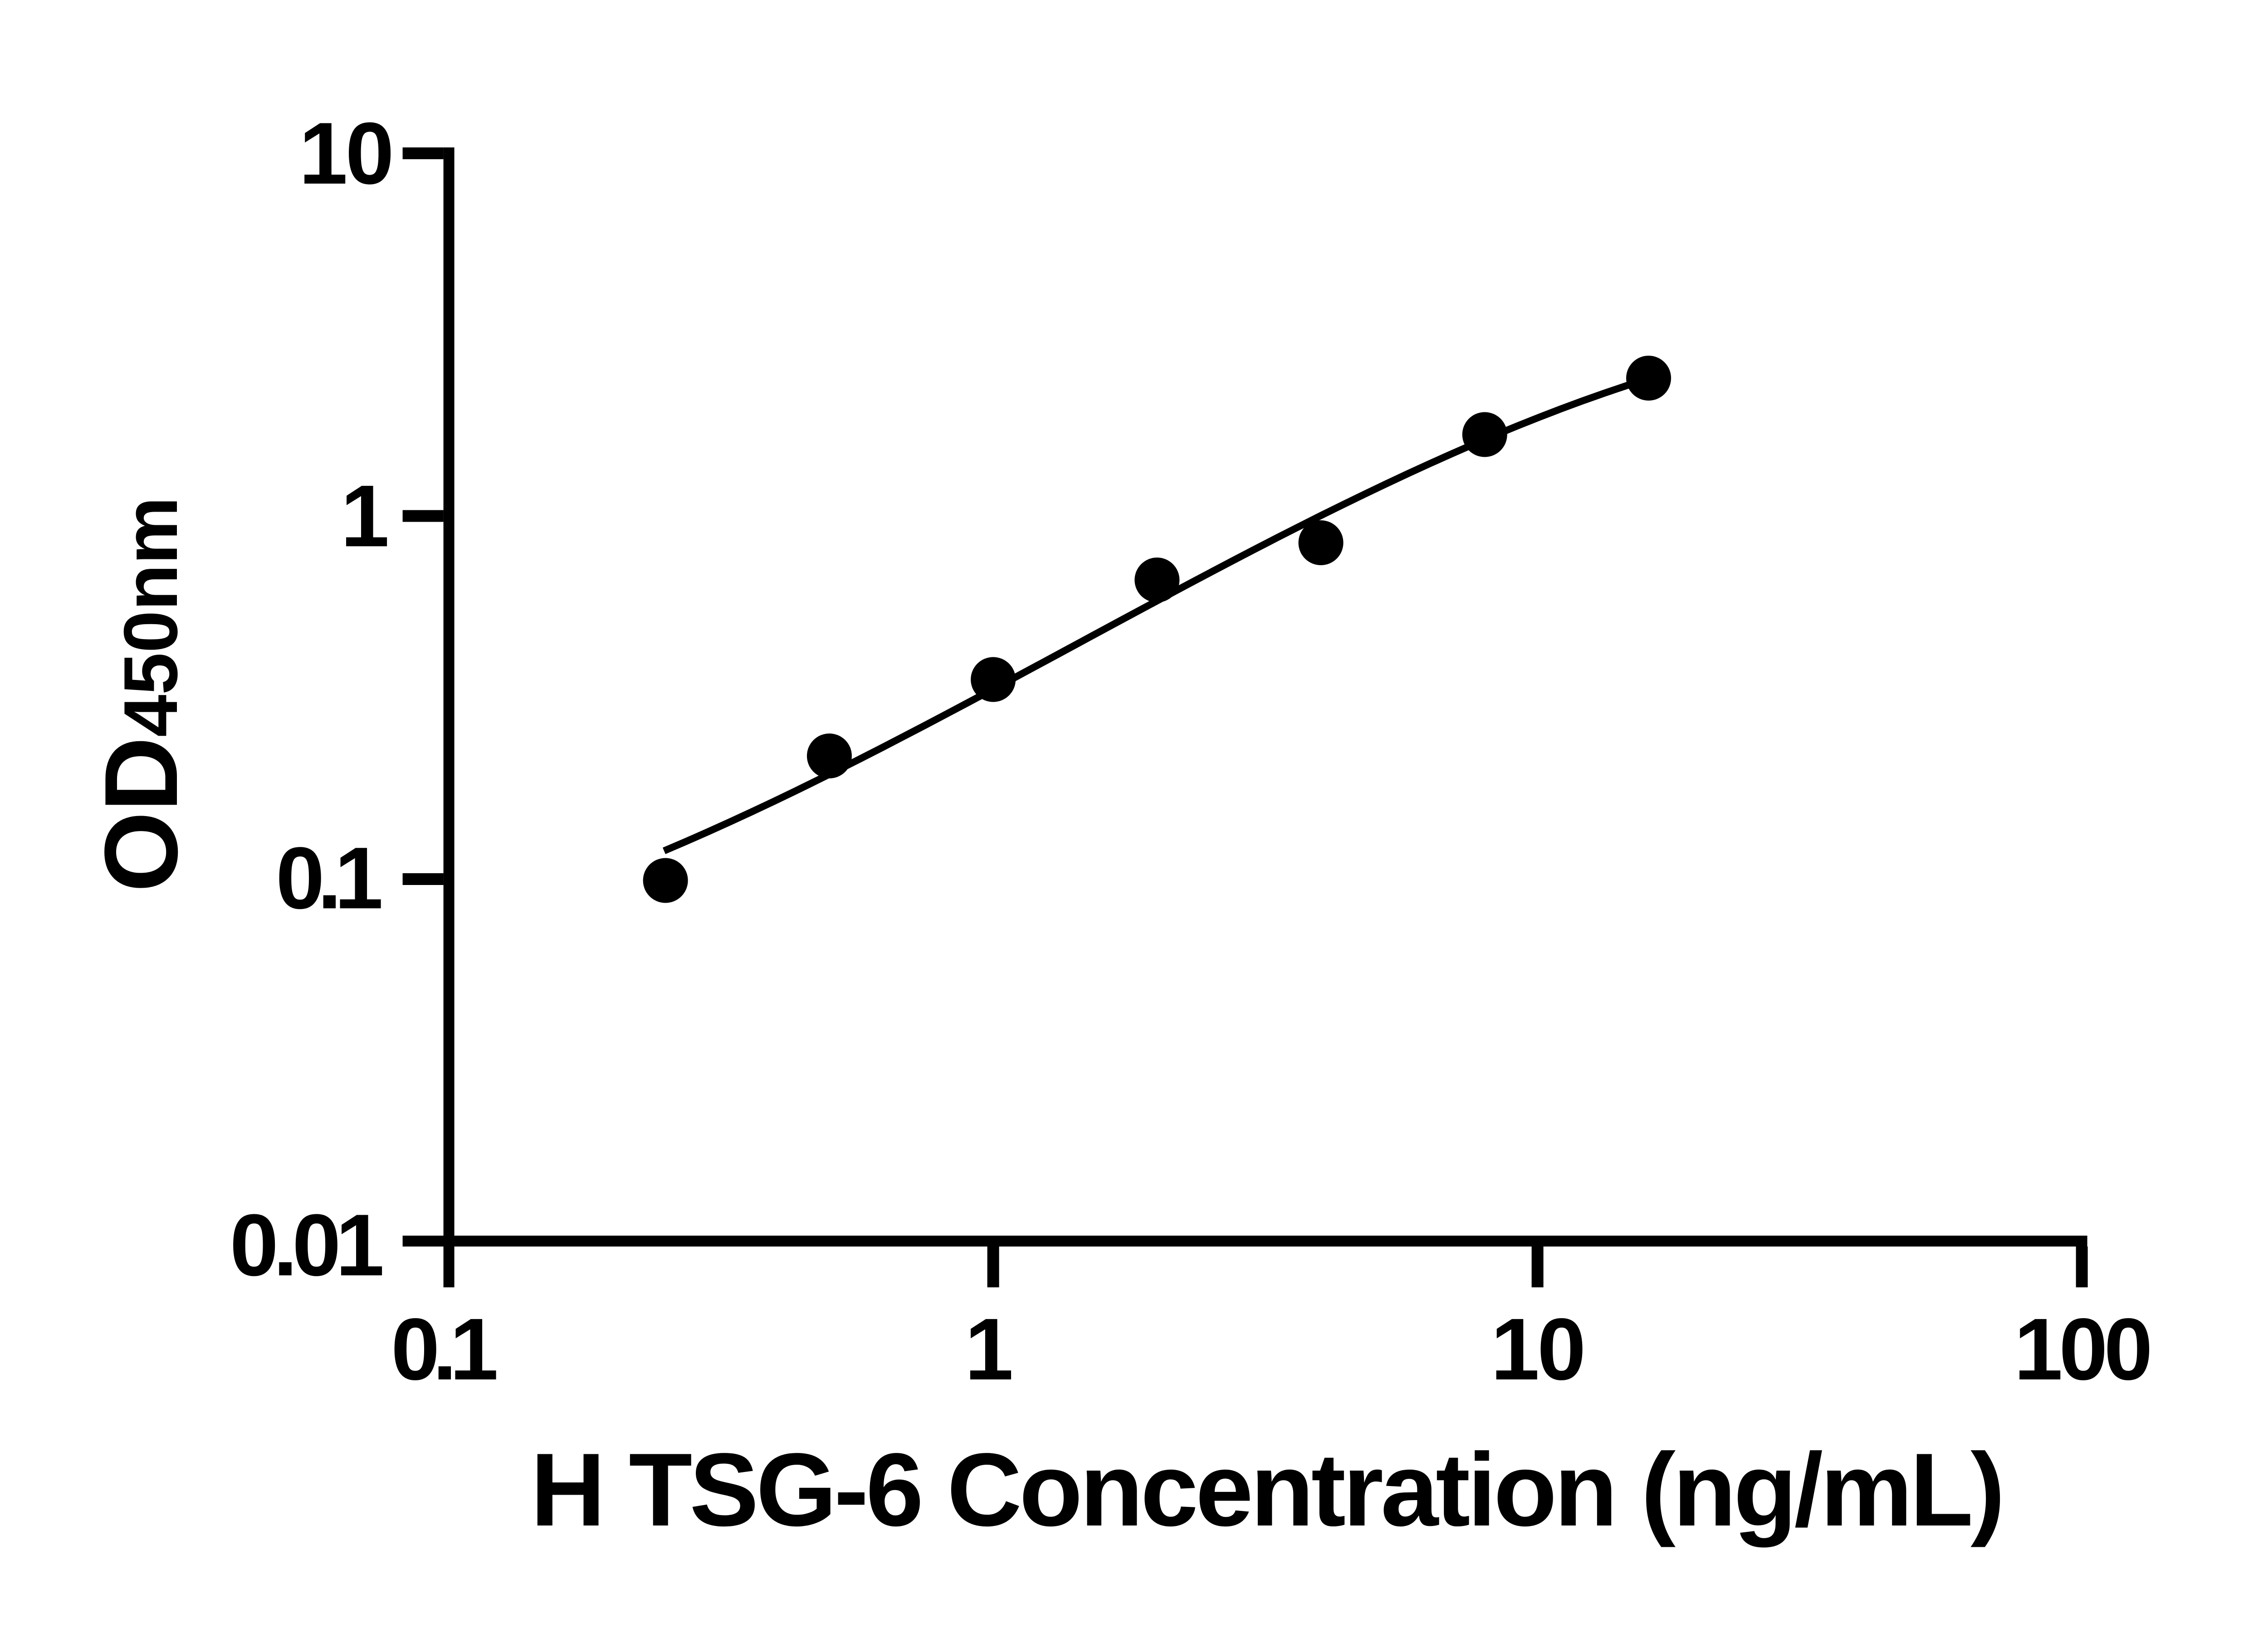 Image resolution: width=2268 pixels, height=1633 pixels. I want to click on svg-text: 100, so click(2084, 1349).